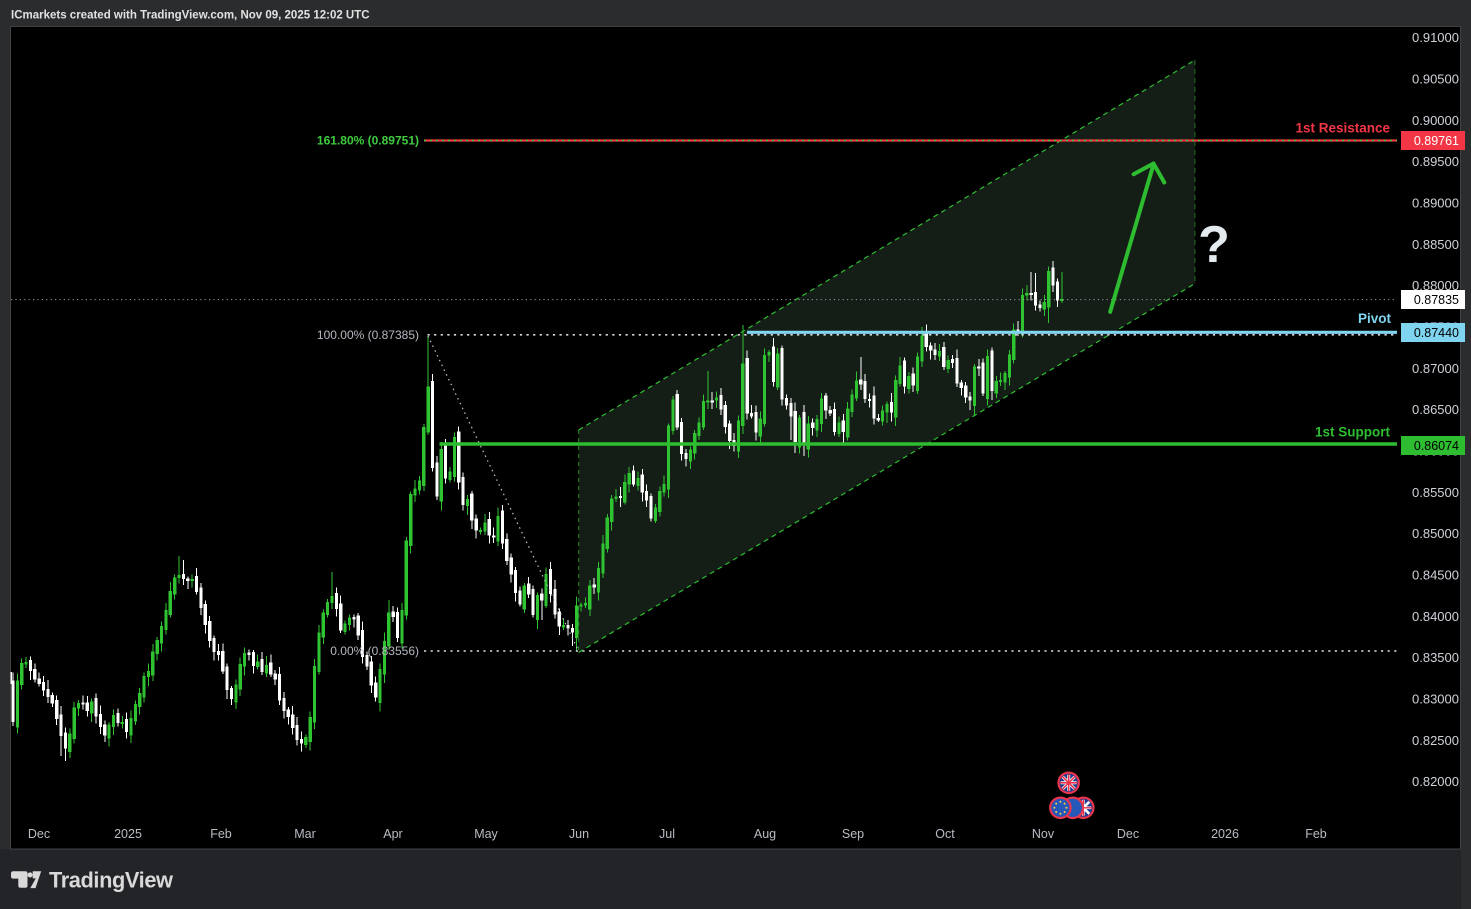  What do you see at coordinates (1435, 244) in the screenshot?
I see `svg-text: 0.88500` at bounding box center [1435, 244].